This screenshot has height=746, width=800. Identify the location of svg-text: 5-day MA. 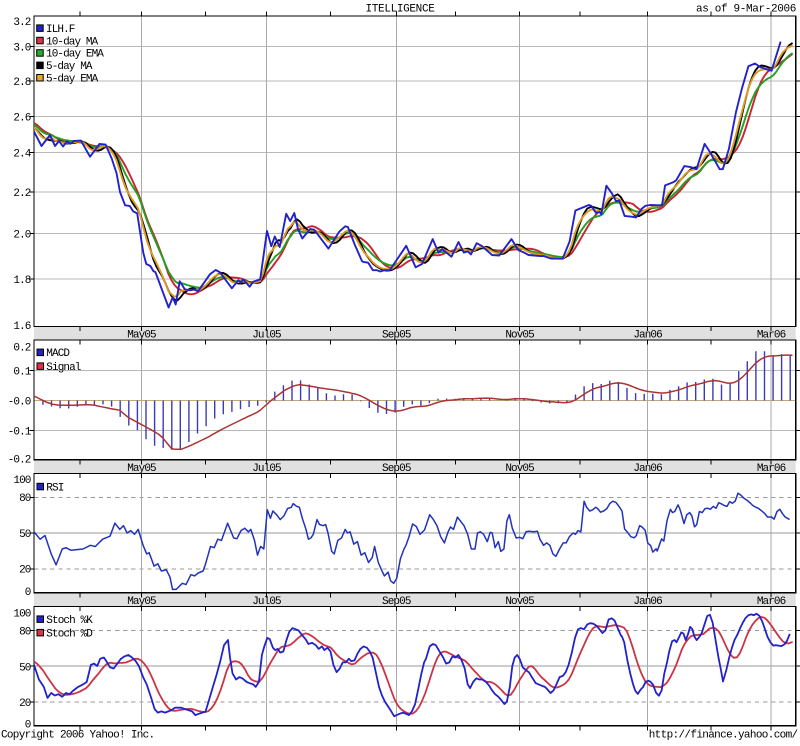
(69, 67).